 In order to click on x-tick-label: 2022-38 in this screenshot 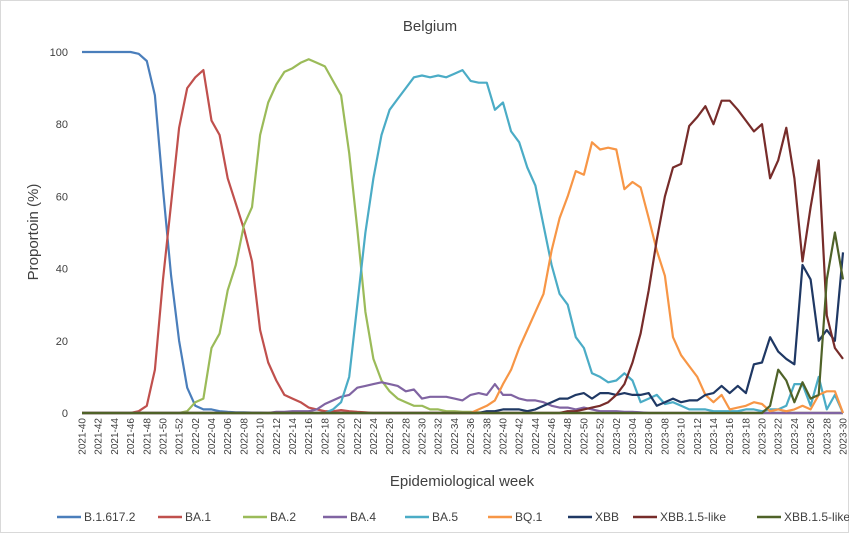, I will do `click(487, 436)`.